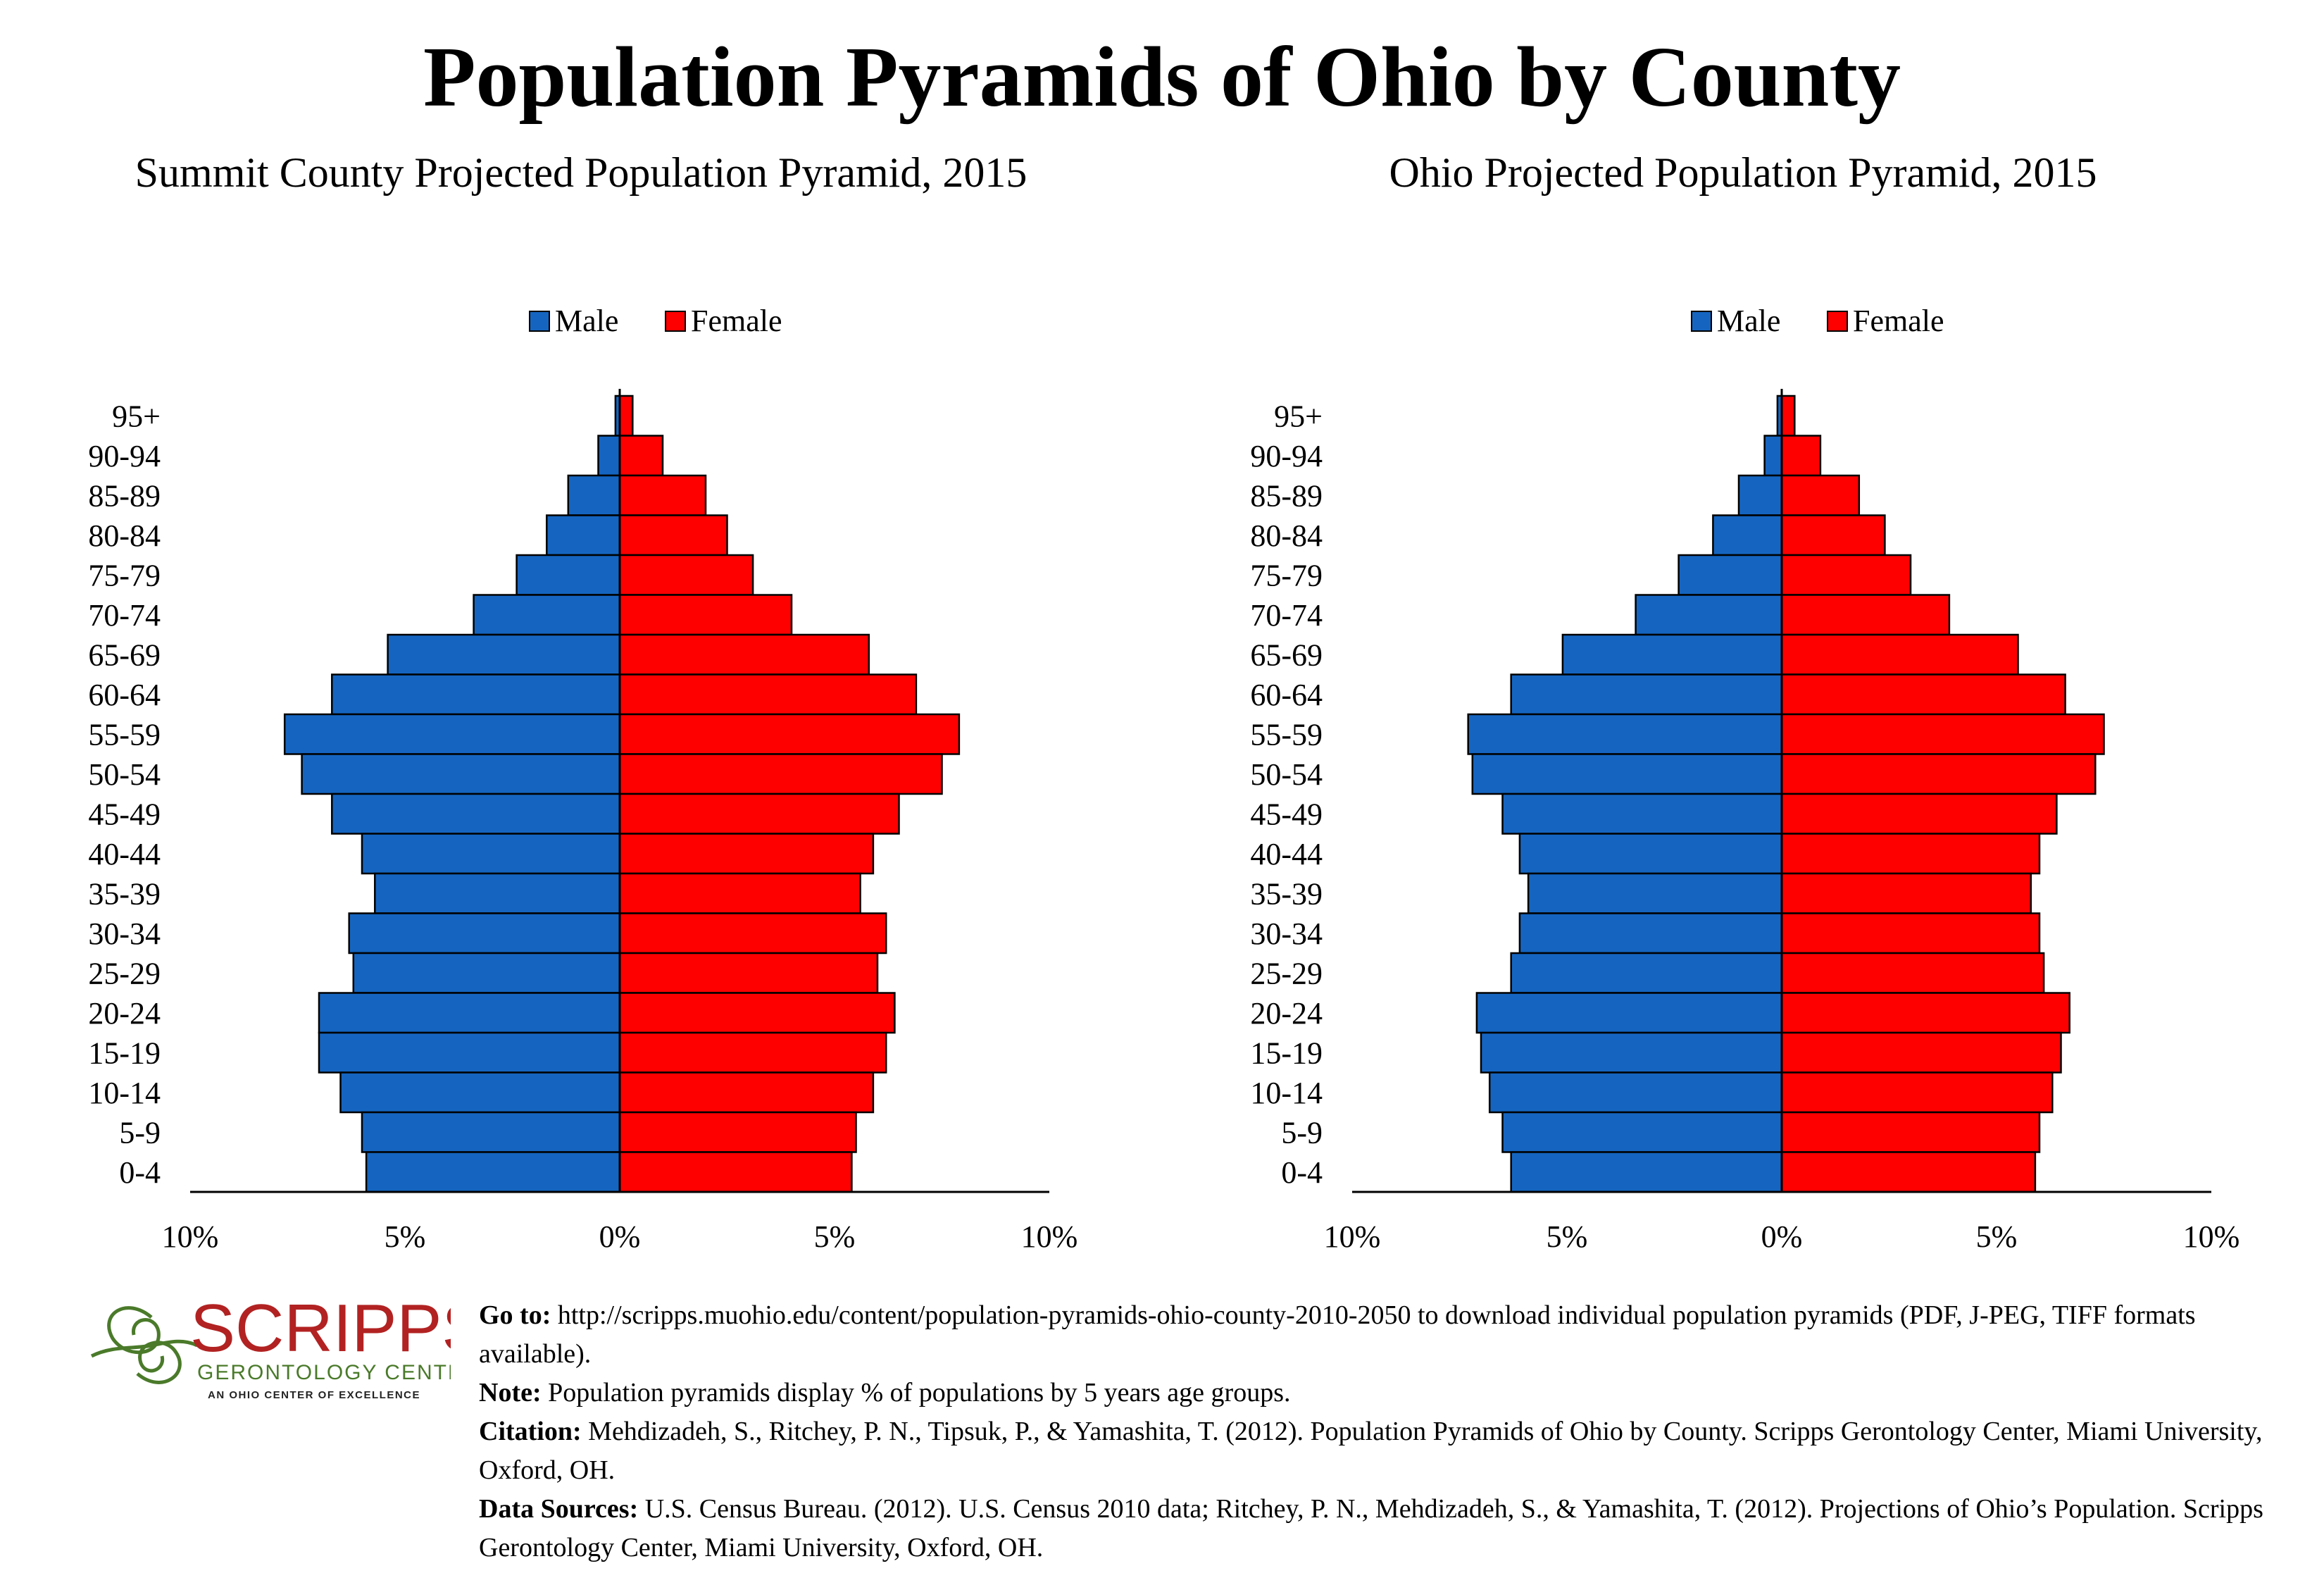  I want to click on legend-label-male: Male, so click(1748, 321).